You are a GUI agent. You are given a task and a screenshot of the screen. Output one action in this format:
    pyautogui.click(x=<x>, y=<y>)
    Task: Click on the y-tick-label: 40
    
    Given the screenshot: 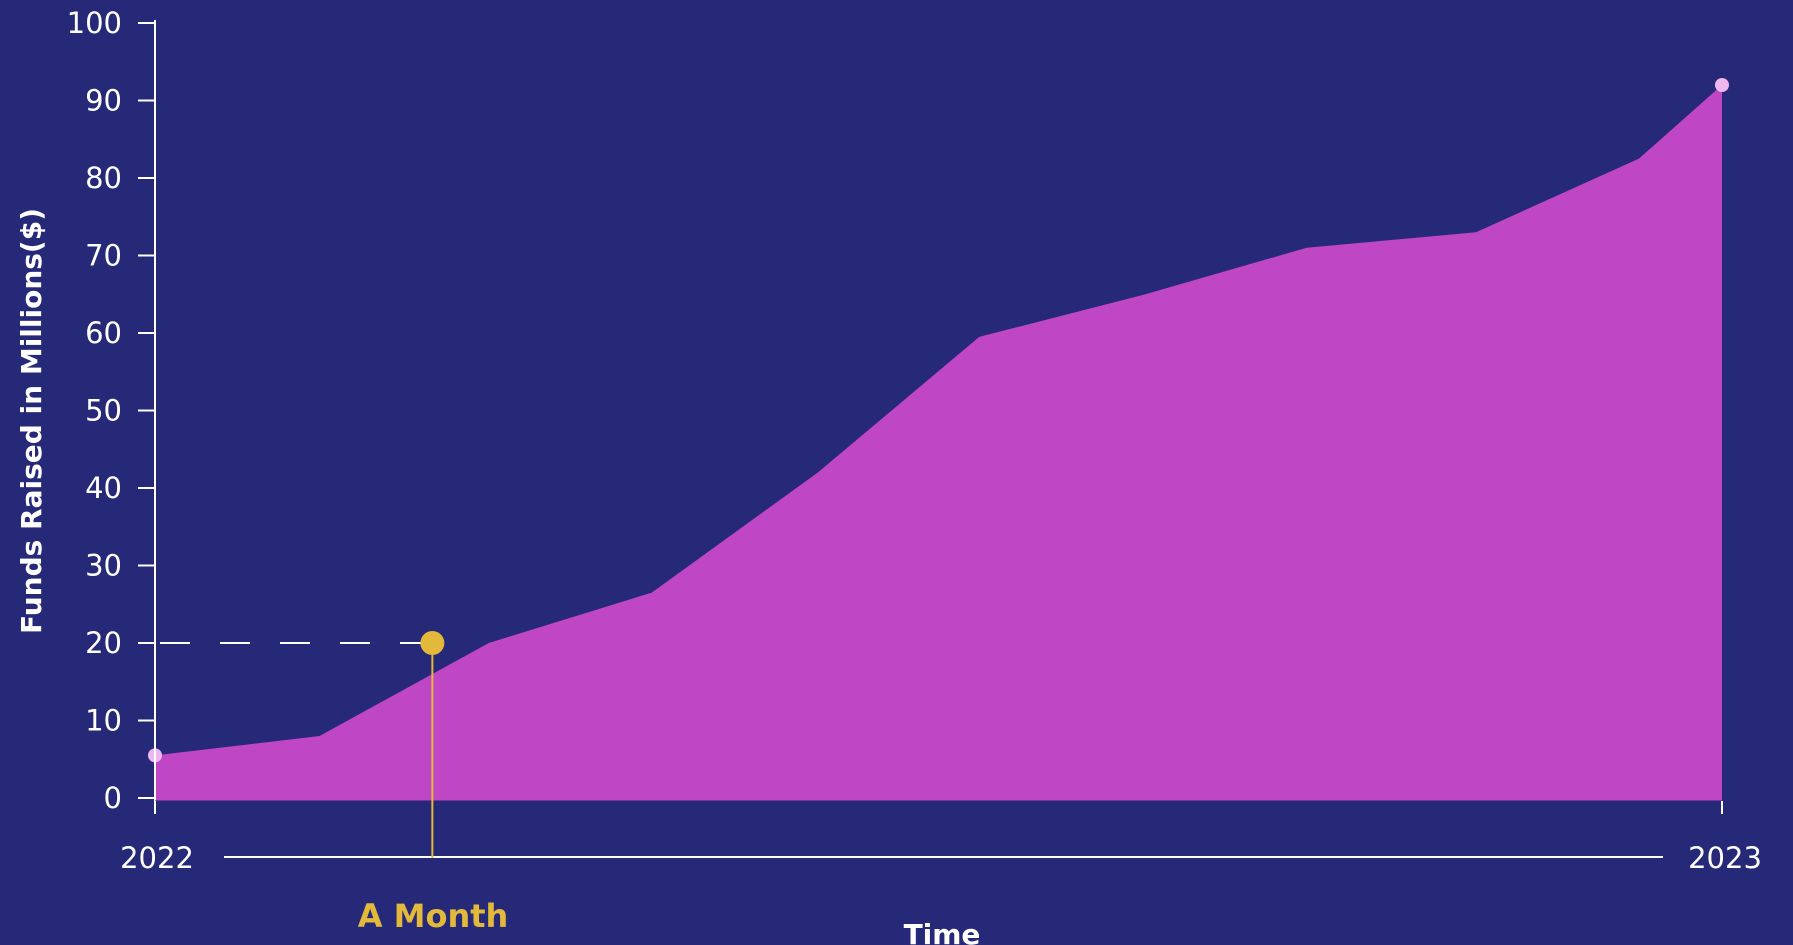 What is the action you would take?
    pyautogui.click(x=103, y=488)
    